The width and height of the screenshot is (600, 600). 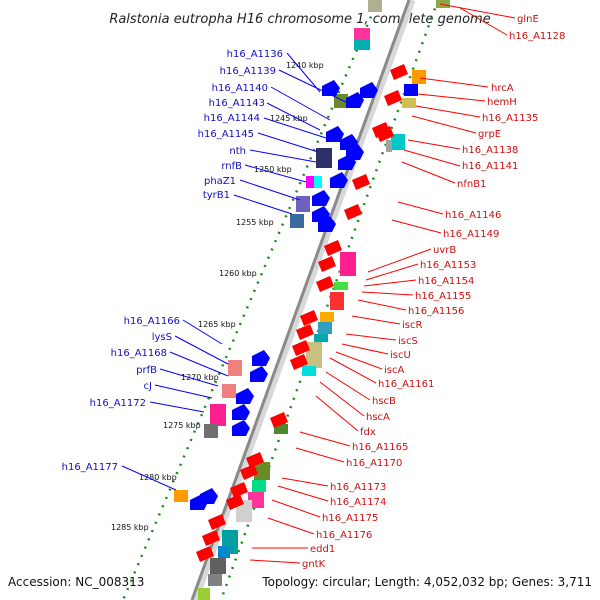 I want to click on scale-label: 1275 kbp, so click(x=182, y=425).